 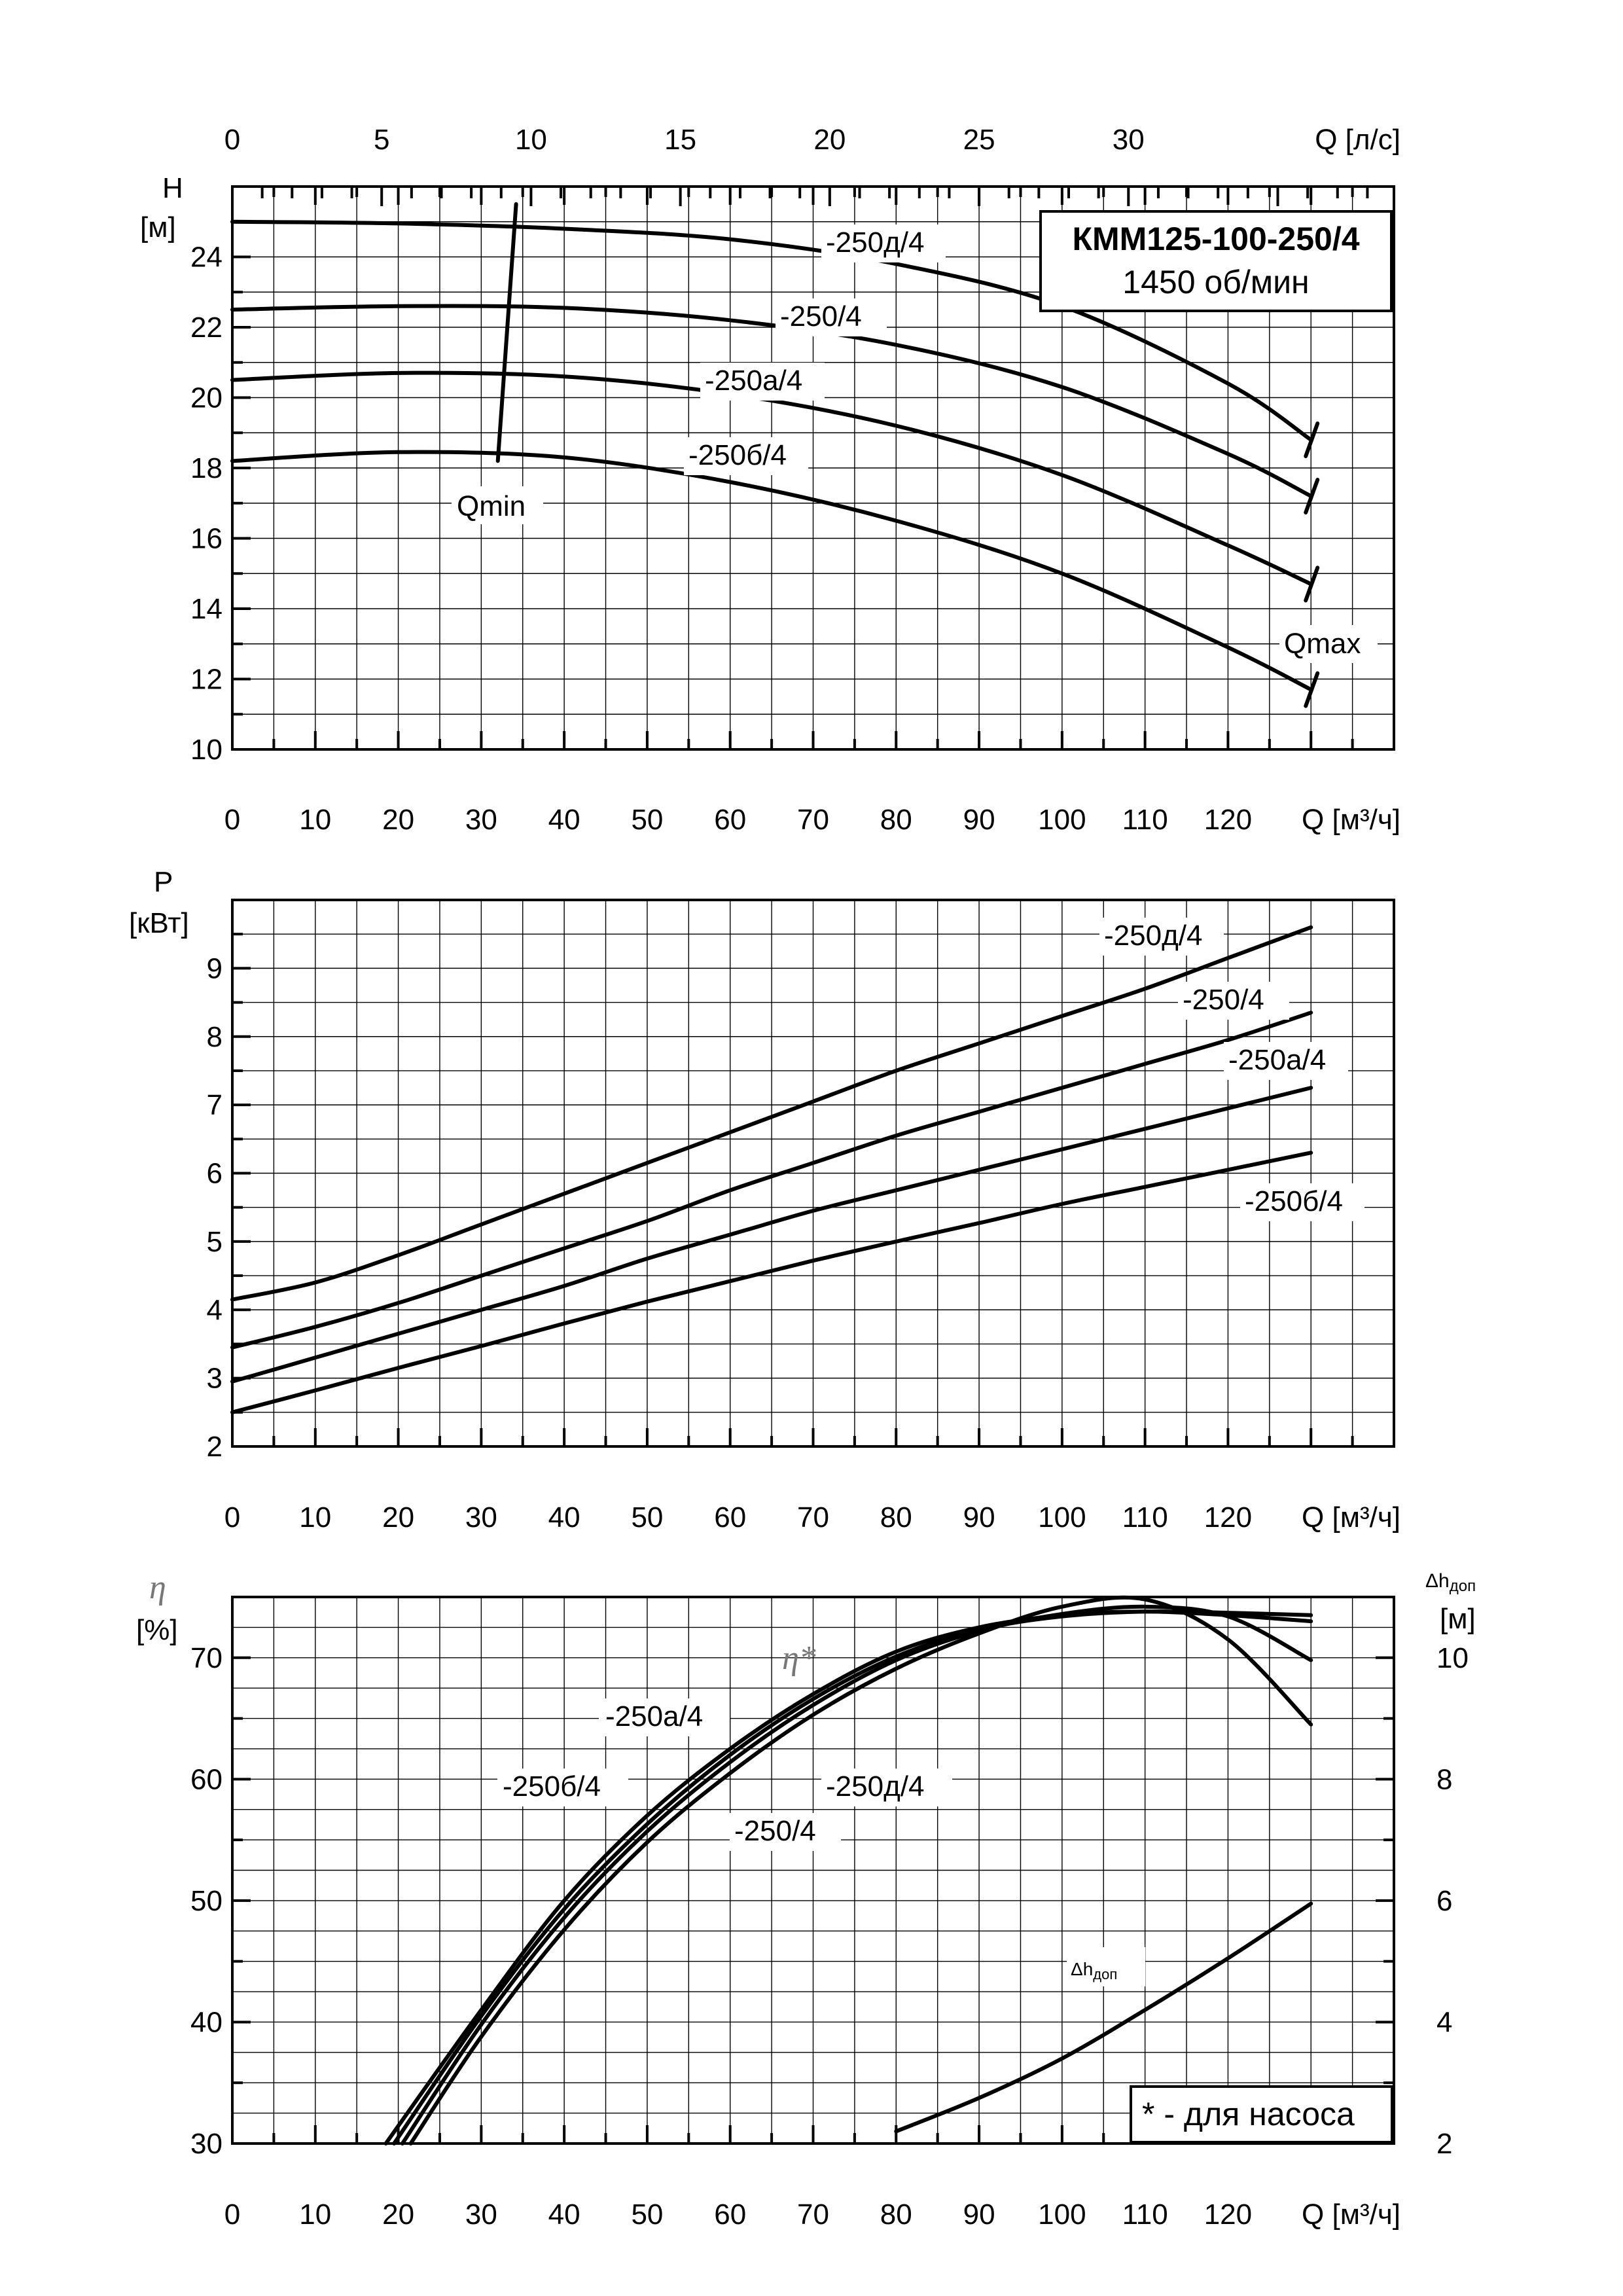 What do you see at coordinates (552, 1786) in the screenshot?
I see `eff-label-250b: -250б/4` at bounding box center [552, 1786].